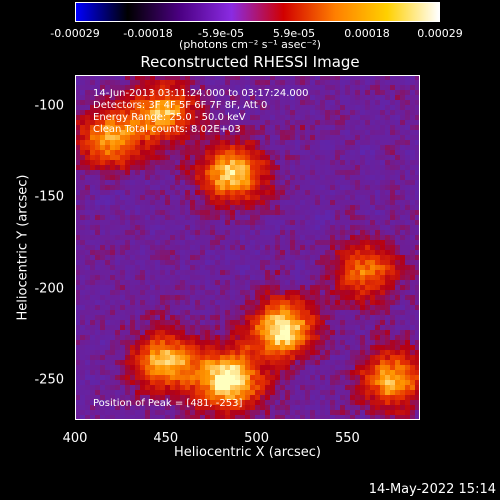 Image resolution: width=500 pixels, height=500 pixels. I want to click on x-tick-label: 500, so click(256, 438).